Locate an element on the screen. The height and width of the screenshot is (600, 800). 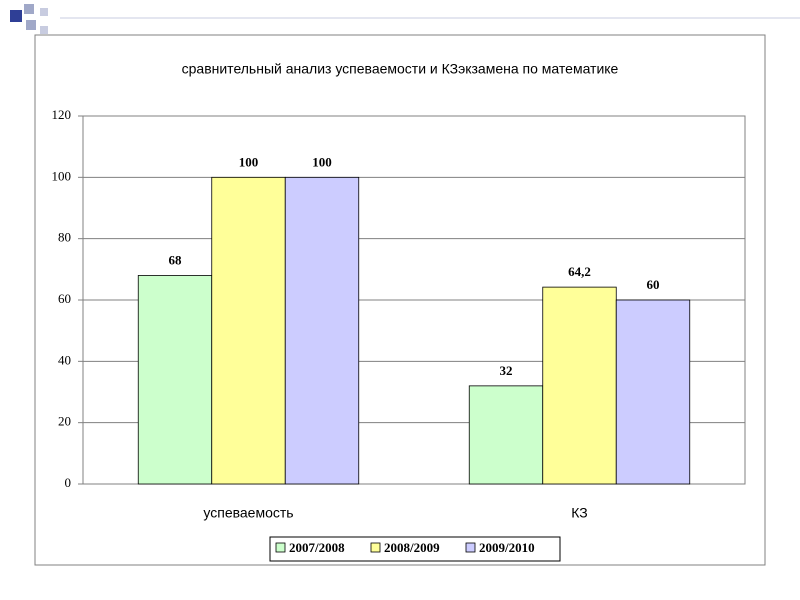
legend-label: 2009/2010 is located at coordinates (507, 547).